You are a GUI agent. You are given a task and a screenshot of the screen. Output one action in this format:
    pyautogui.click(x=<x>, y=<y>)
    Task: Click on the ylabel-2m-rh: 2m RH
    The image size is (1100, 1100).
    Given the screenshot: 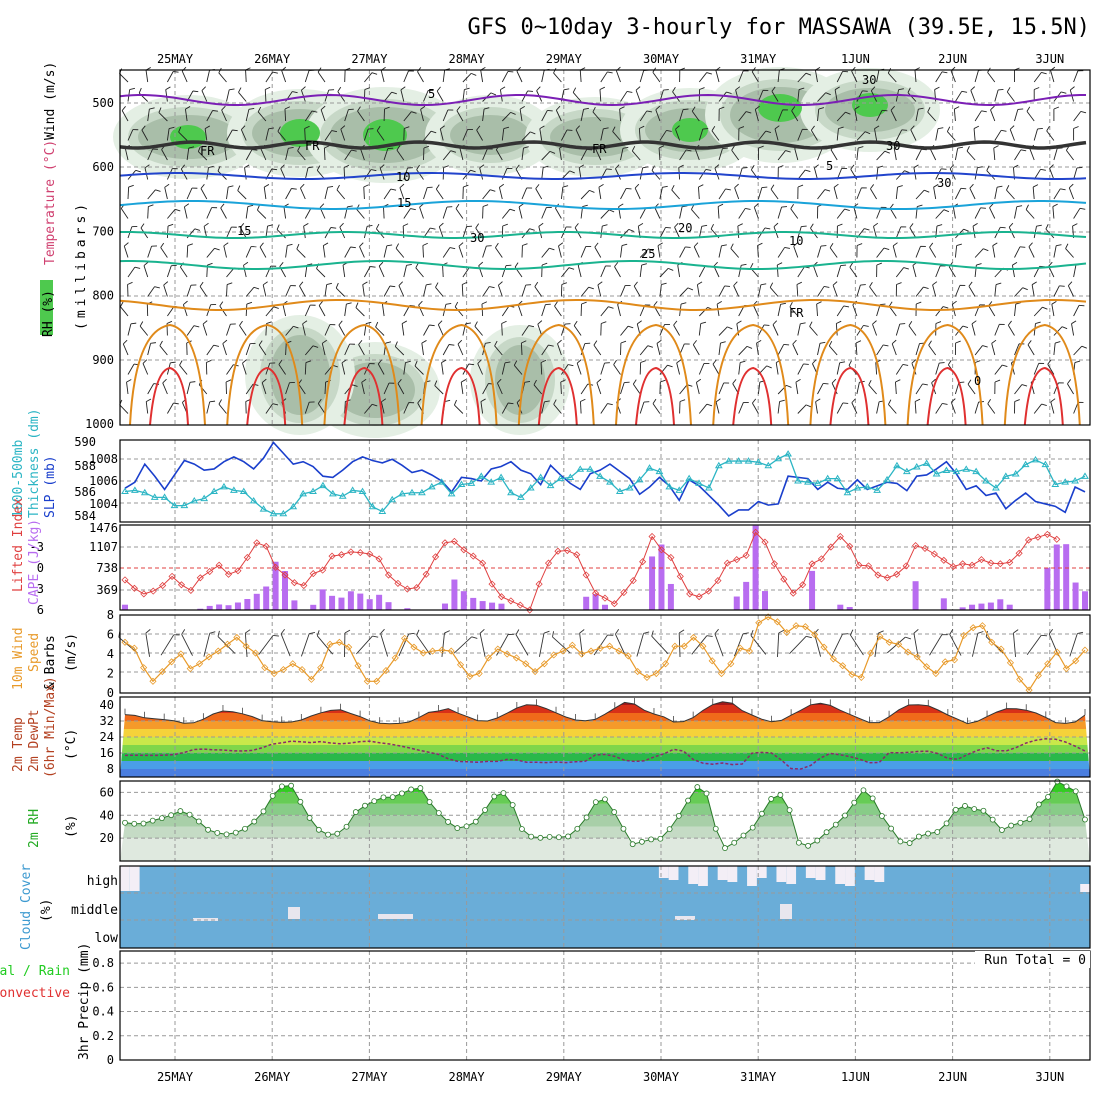 What is the action you would take?
    pyautogui.click(x=34, y=828)
    